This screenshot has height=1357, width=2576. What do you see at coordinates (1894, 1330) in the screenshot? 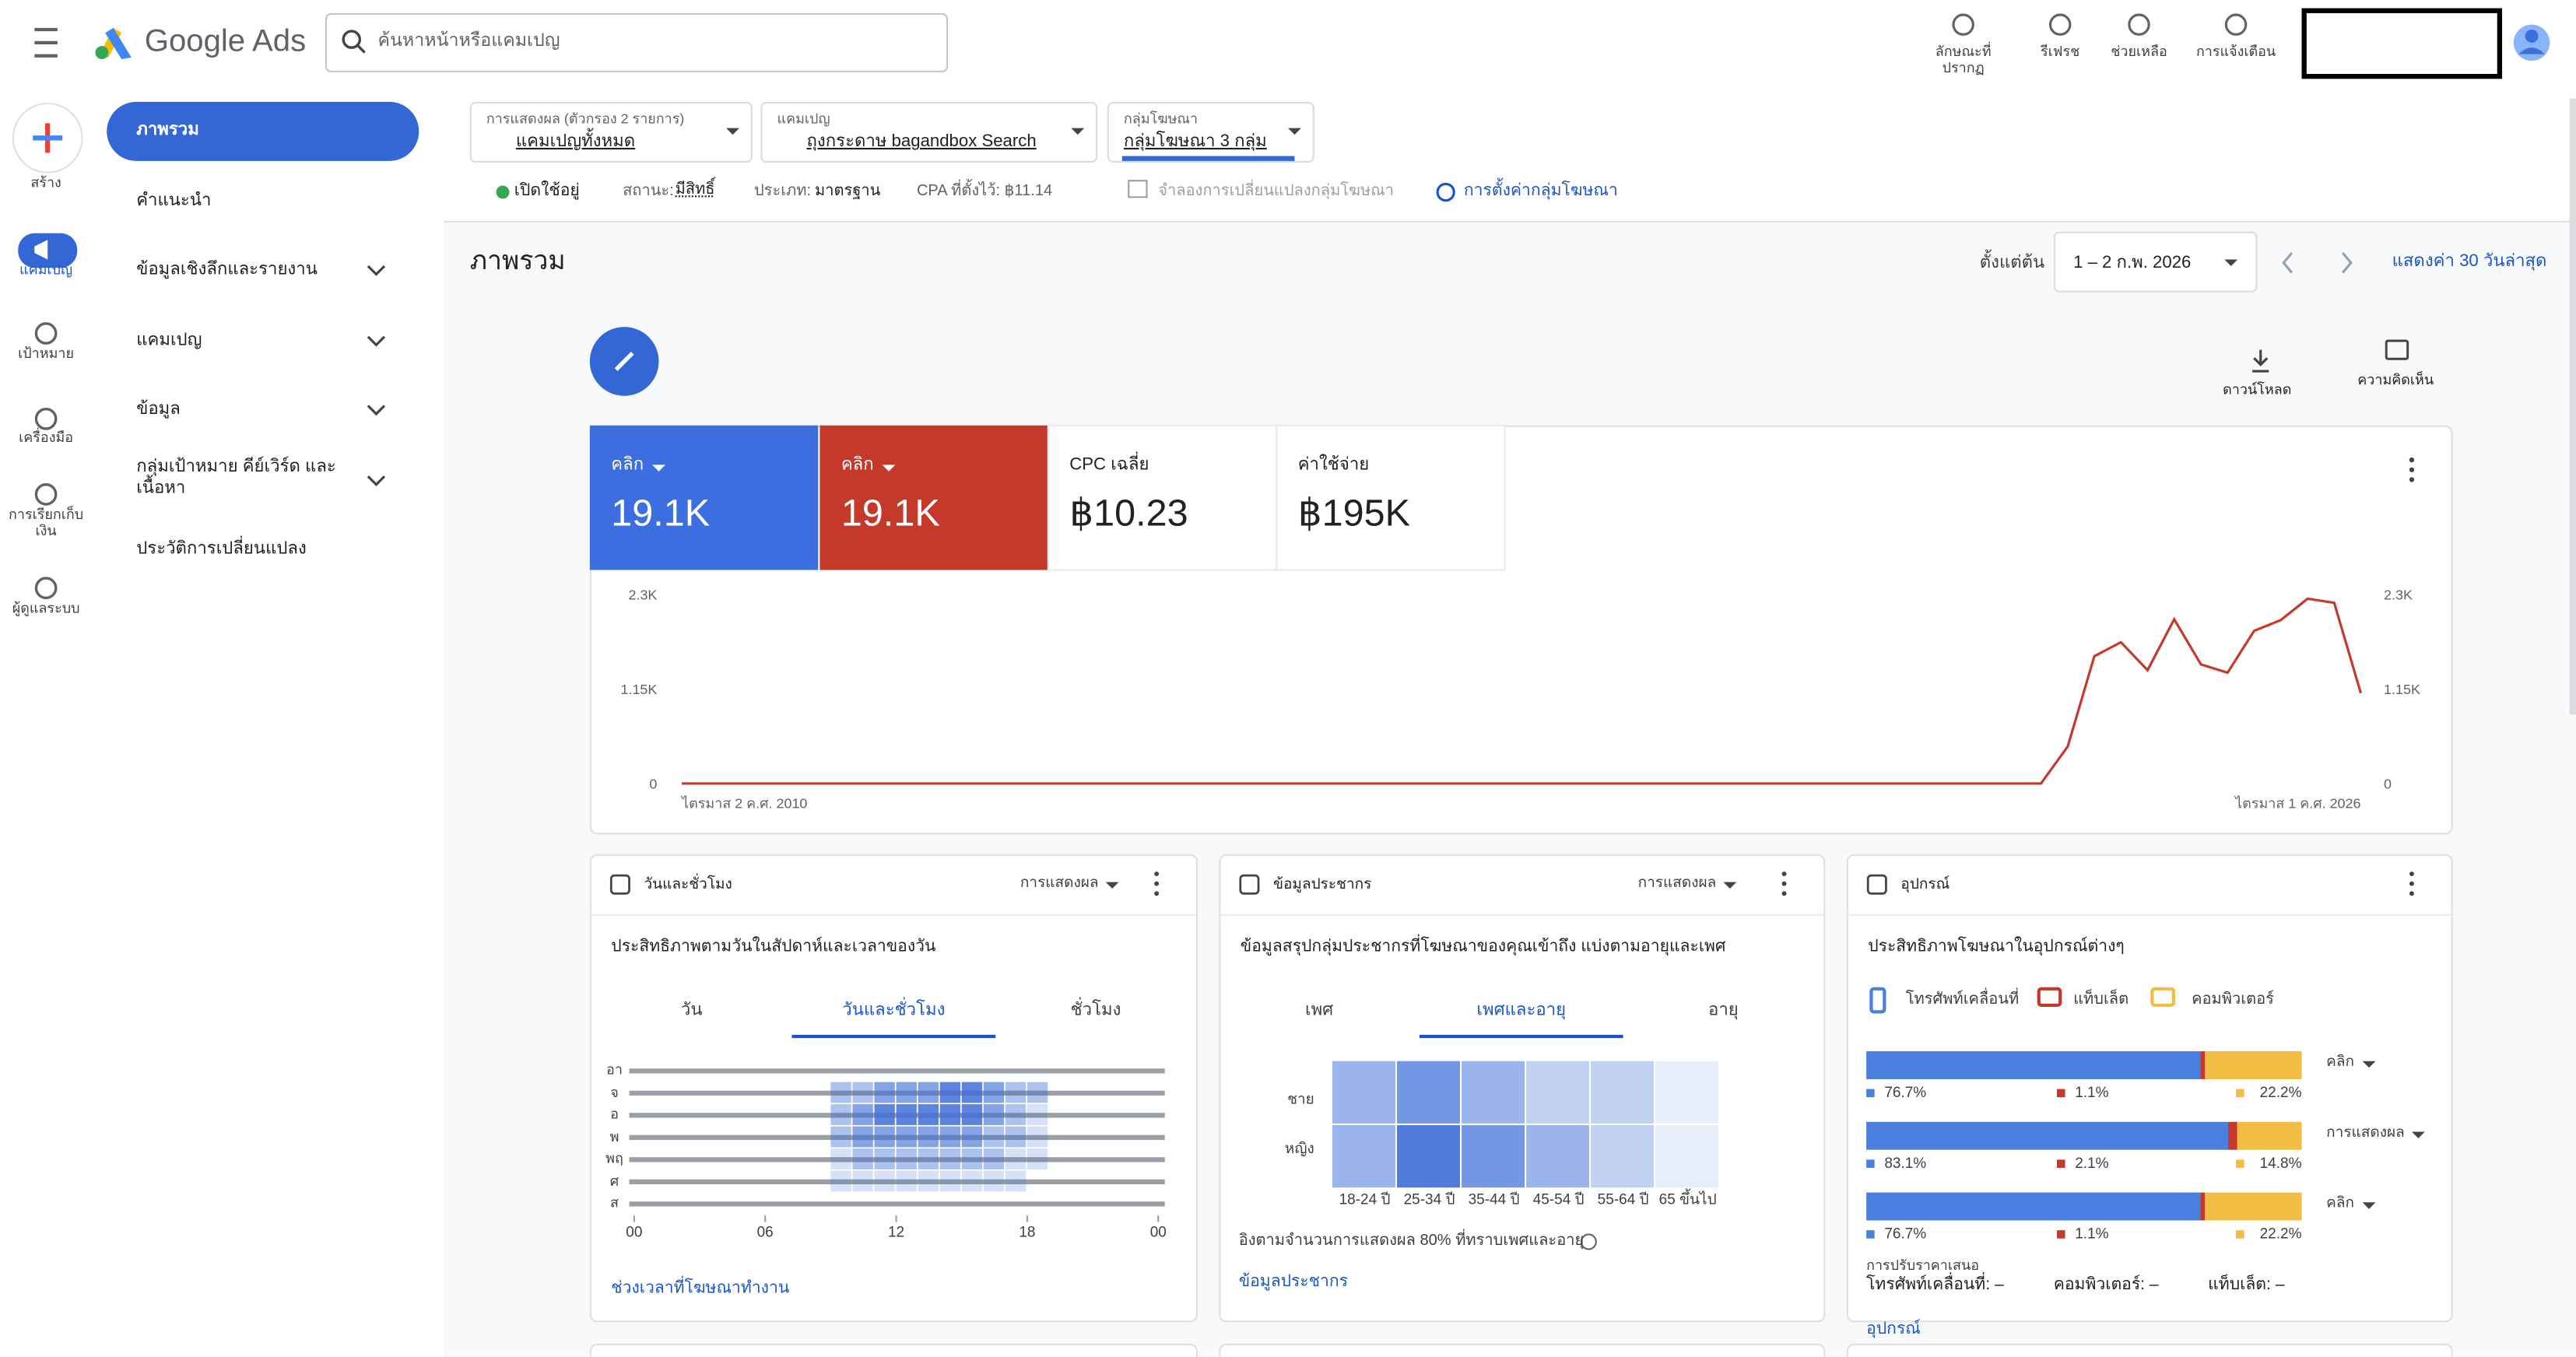
I see `link: อุปกรณ์` at bounding box center [1894, 1330].